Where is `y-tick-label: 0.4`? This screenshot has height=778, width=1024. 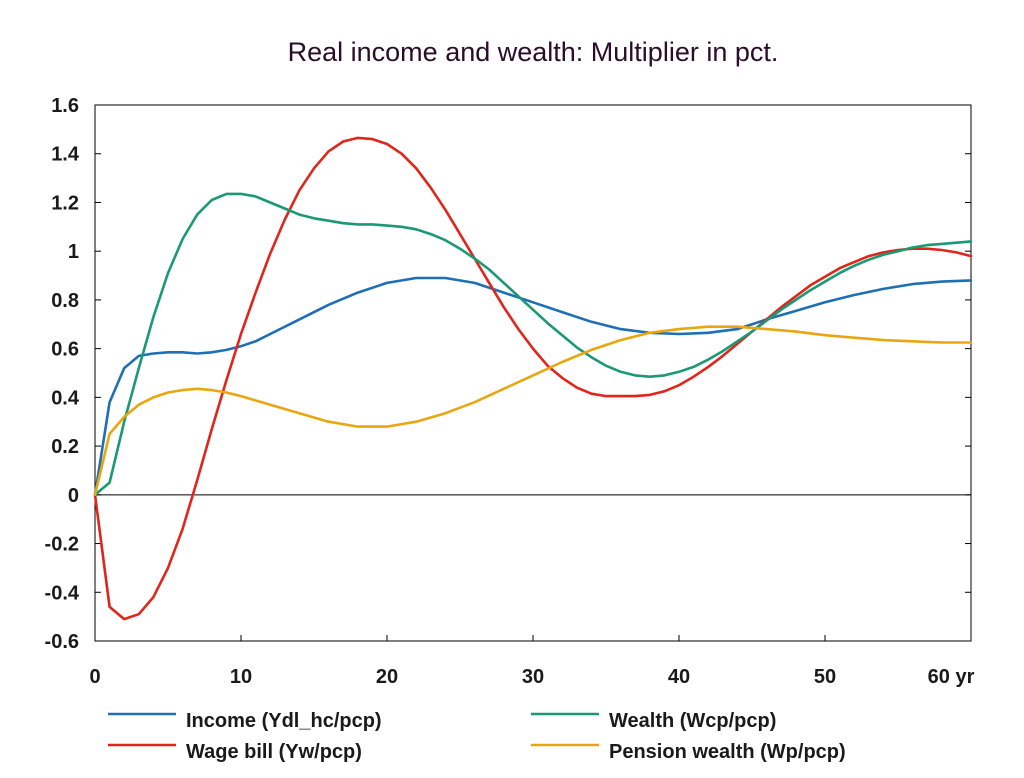
y-tick-label: 0.4 is located at coordinates (65, 398).